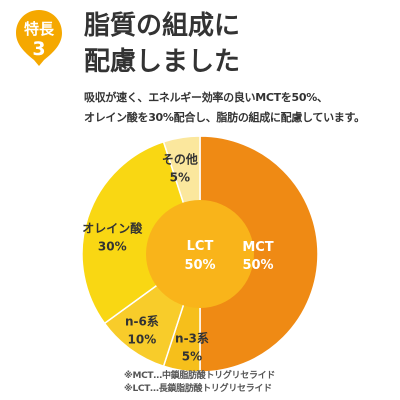  Describe the element at coordinates (112, 227) in the screenshot. I see `slice-label-slice-3: オレイン酸` at that location.